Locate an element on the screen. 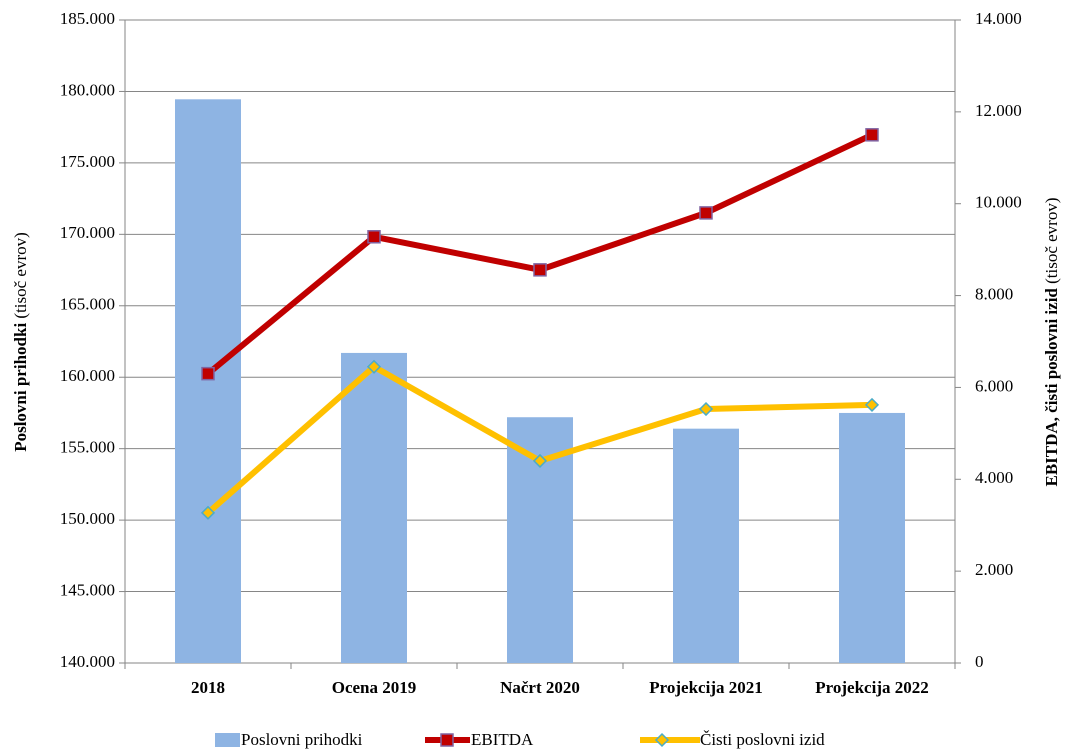  y-tick-label: 165.000 is located at coordinates (87, 304).